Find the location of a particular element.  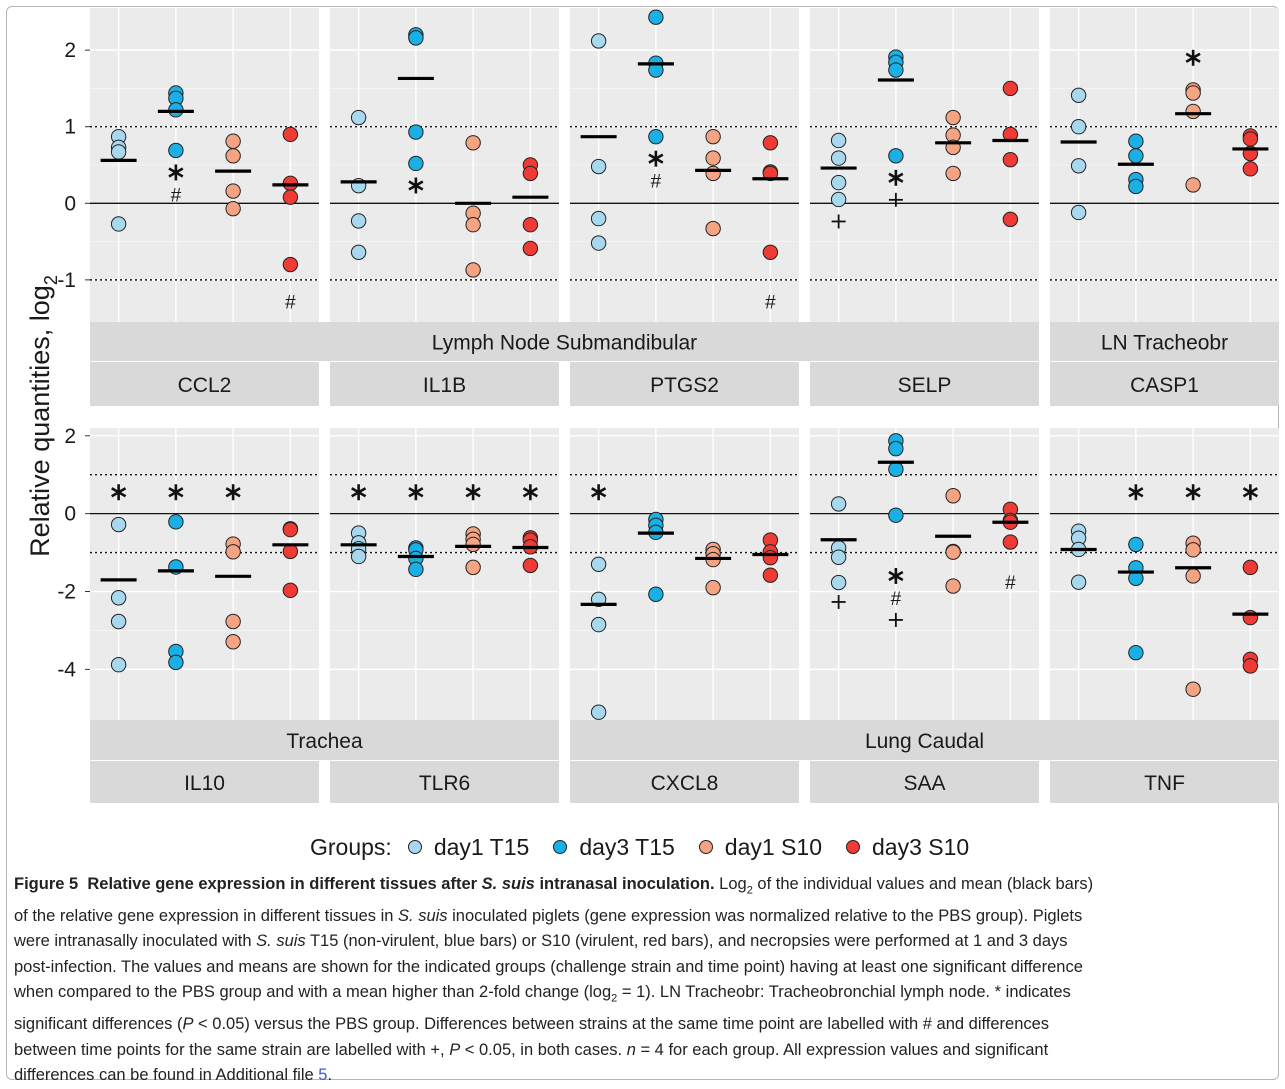

facet-label-IL1B: IL1B is located at coordinates (444, 385).